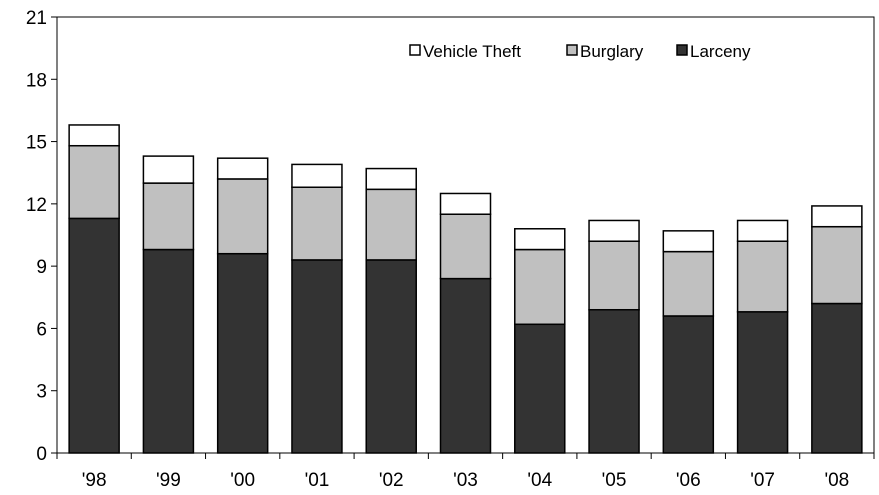 The width and height of the screenshot is (879, 495). What do you see at coordinates (41, 392) in the screenshot?
I see `y-tick-label: 3` at bounding box center [41, 392].